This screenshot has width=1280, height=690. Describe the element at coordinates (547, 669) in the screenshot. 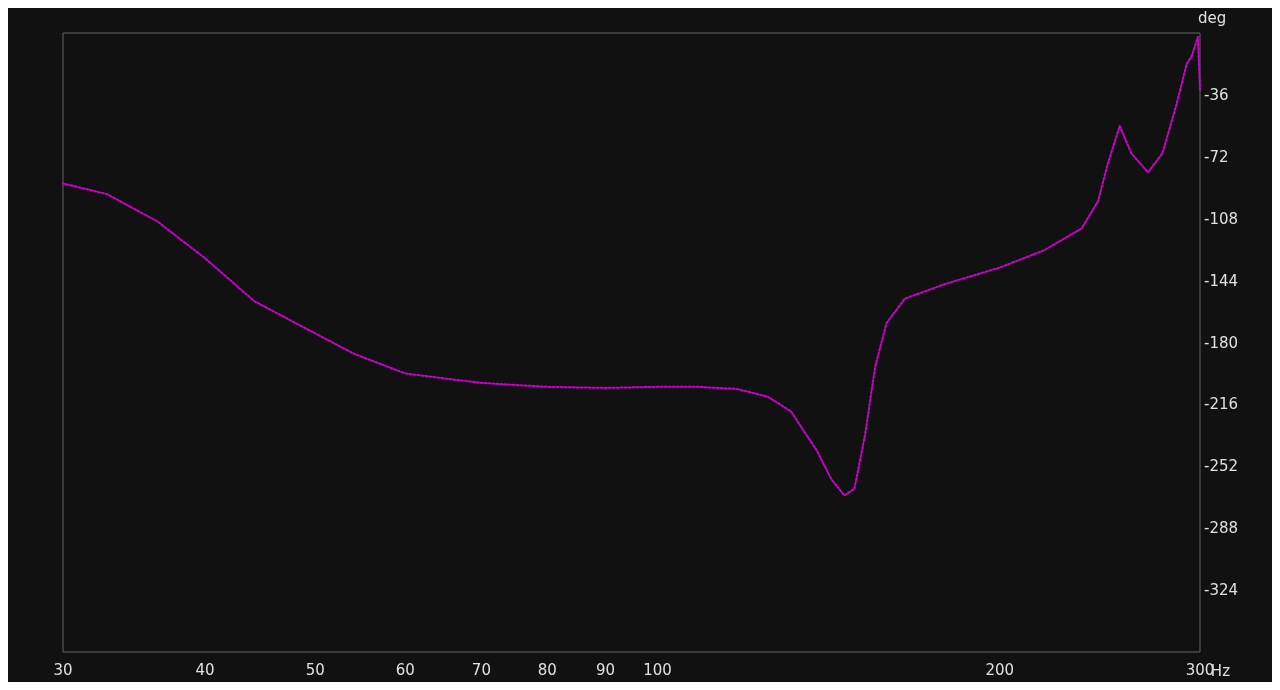

I see `x-tick-label: 80` at that location.